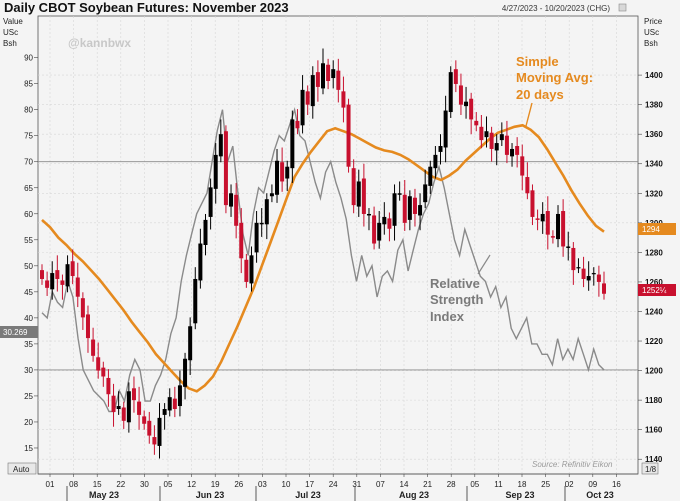 The width and height of the screenshot is (680, 501). What do you see at coordinates (654, 193) in the screenshot?
I see `price-tick-label: 1320` at bounding box center [654, 193].